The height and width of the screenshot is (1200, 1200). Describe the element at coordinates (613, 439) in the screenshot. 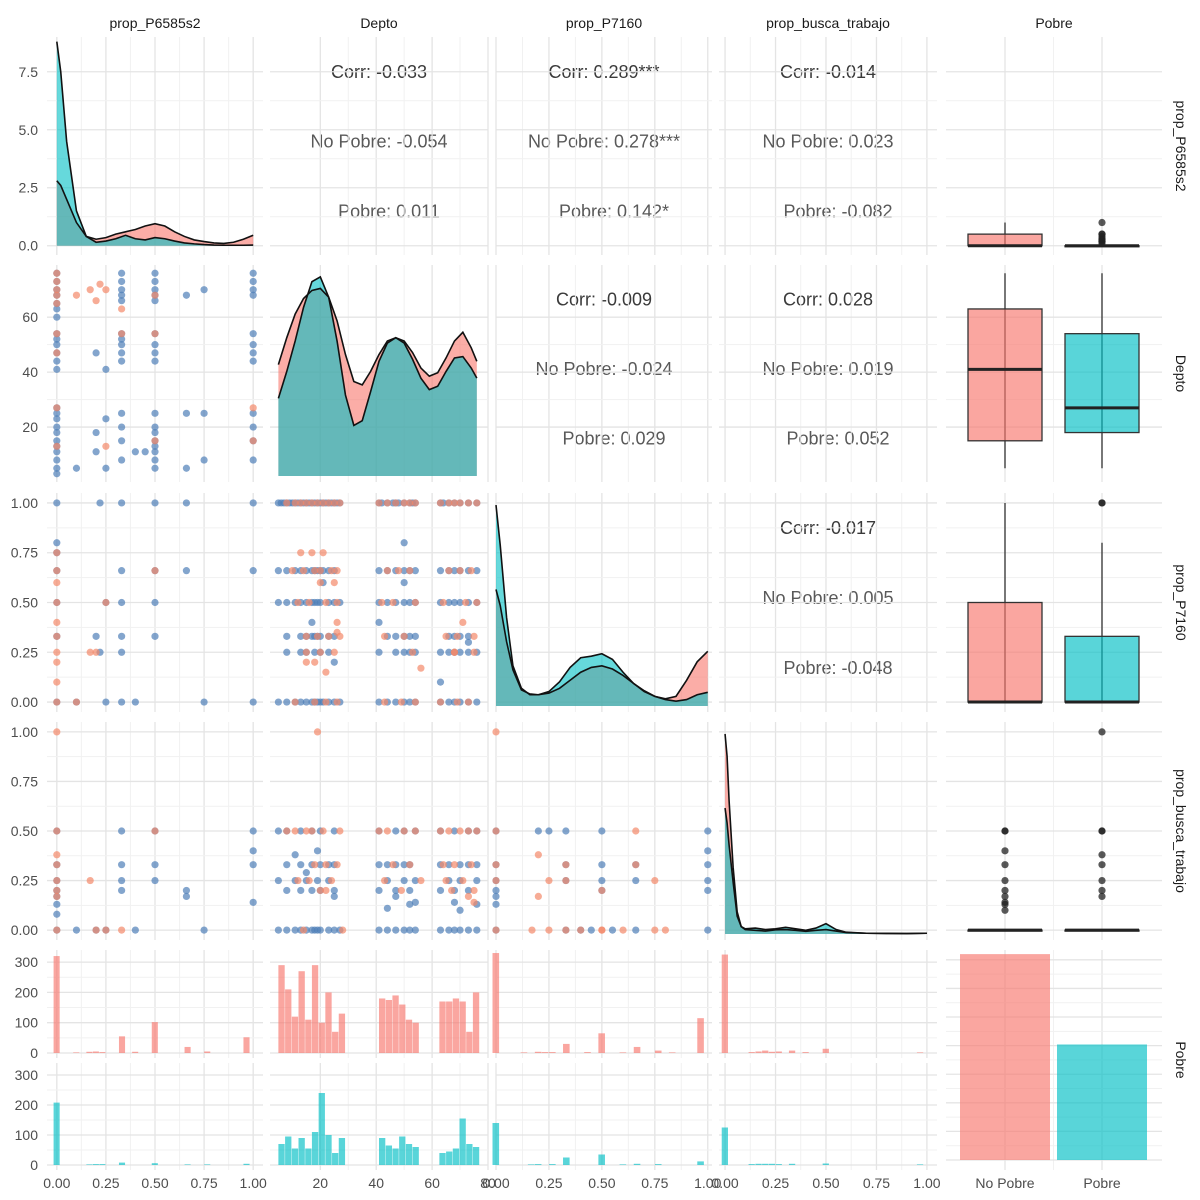

I see `correlation-pobre: Pobre: 0.029` at that location.